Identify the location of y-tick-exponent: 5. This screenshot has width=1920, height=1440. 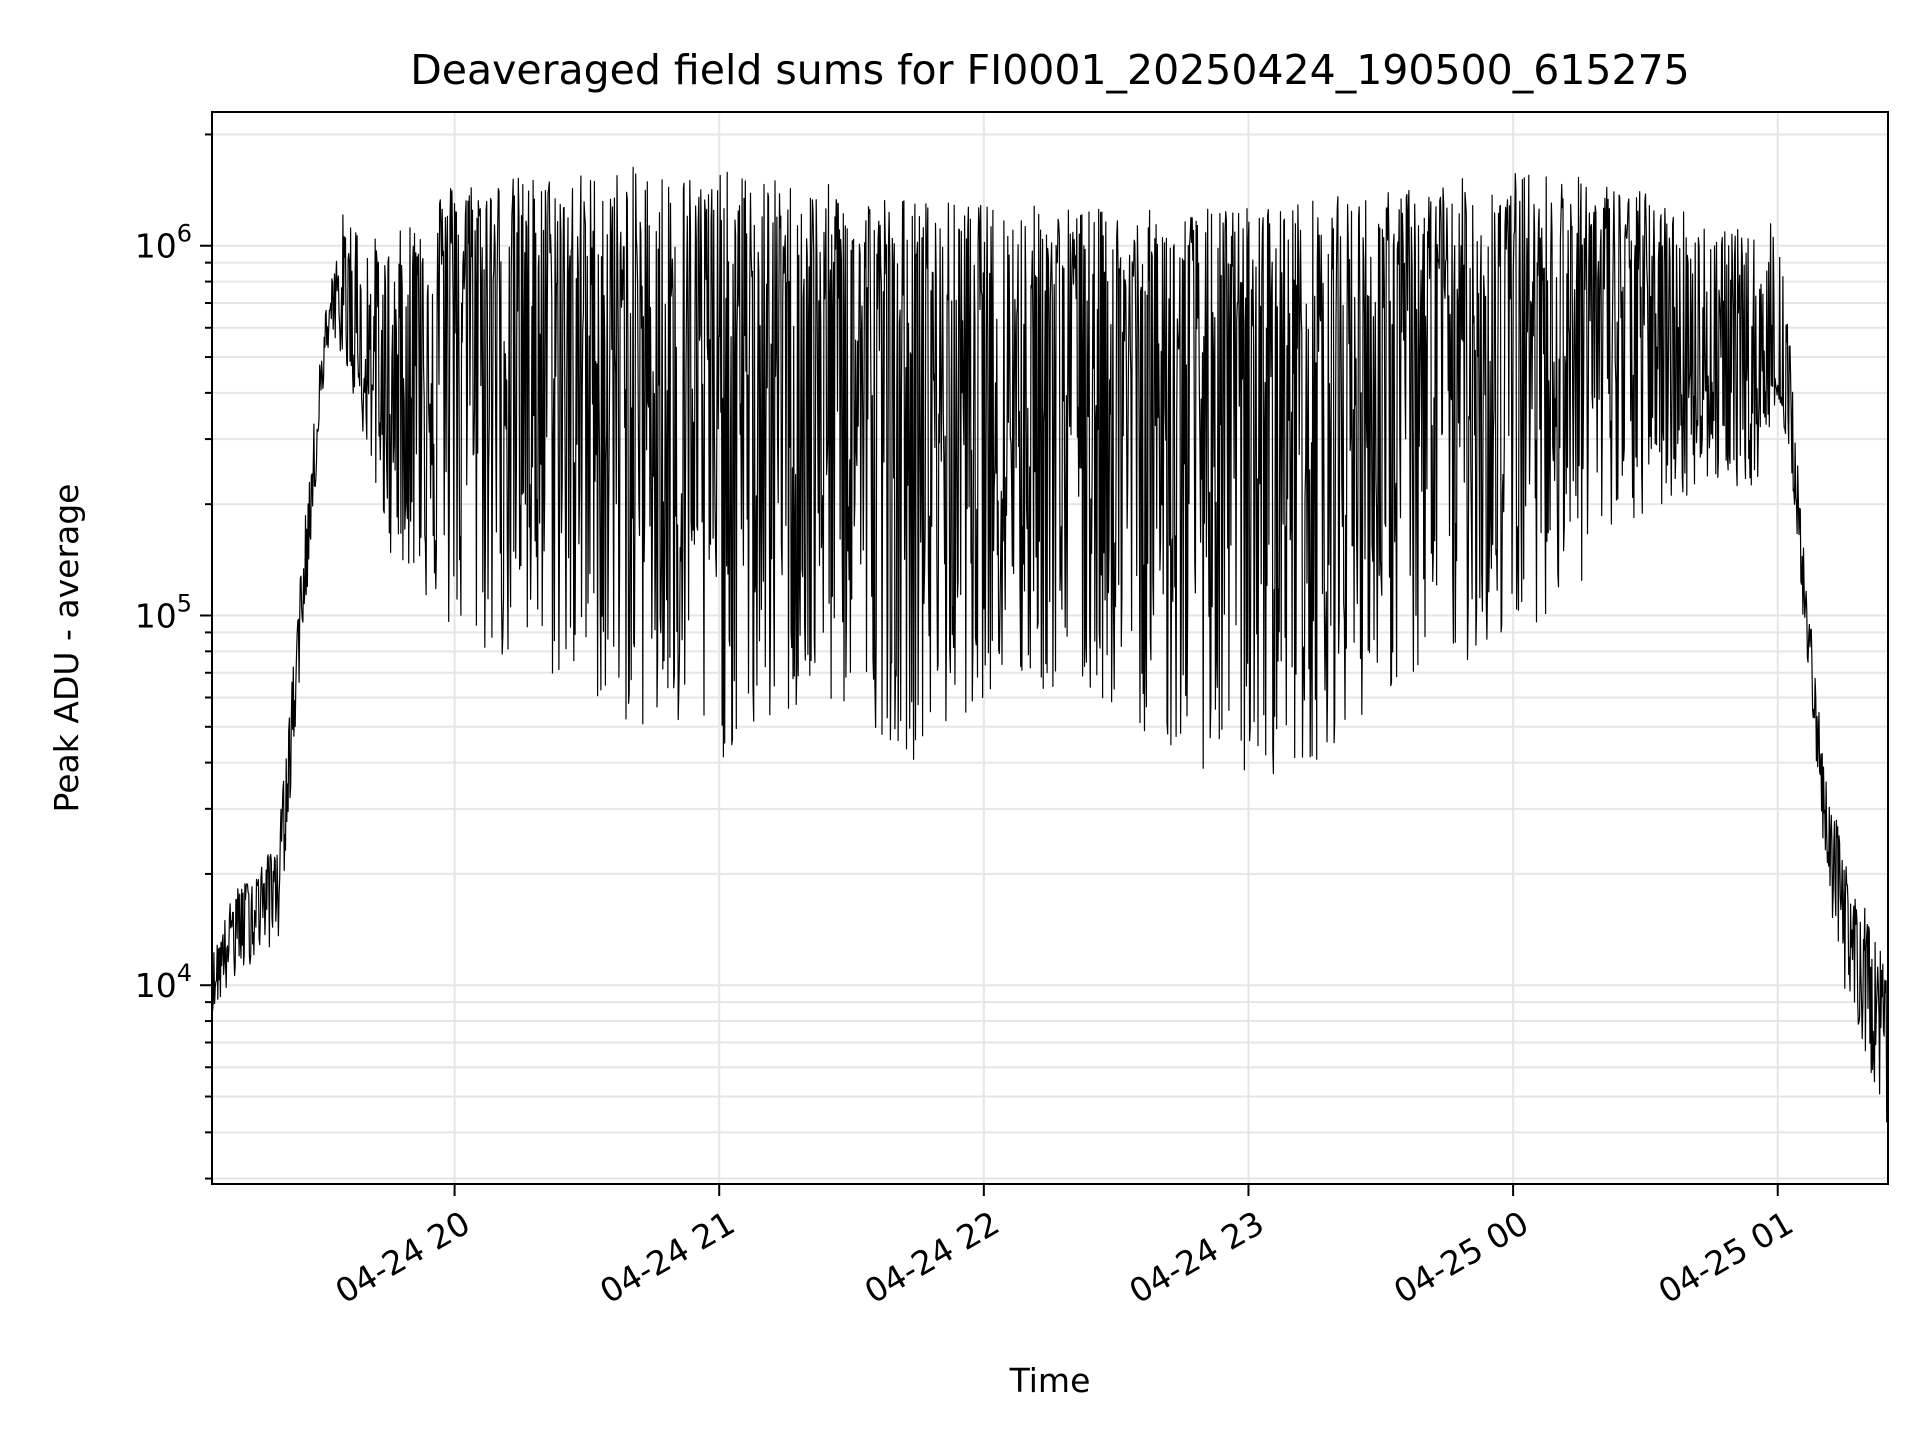
(184, 603).